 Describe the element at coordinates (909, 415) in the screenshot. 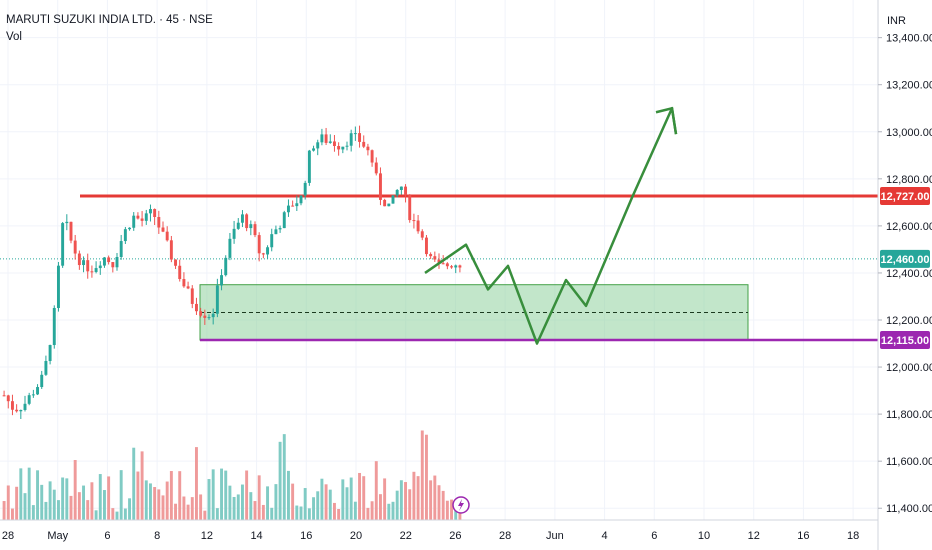

I see `price-tick-label: 11,800.00` at that location.